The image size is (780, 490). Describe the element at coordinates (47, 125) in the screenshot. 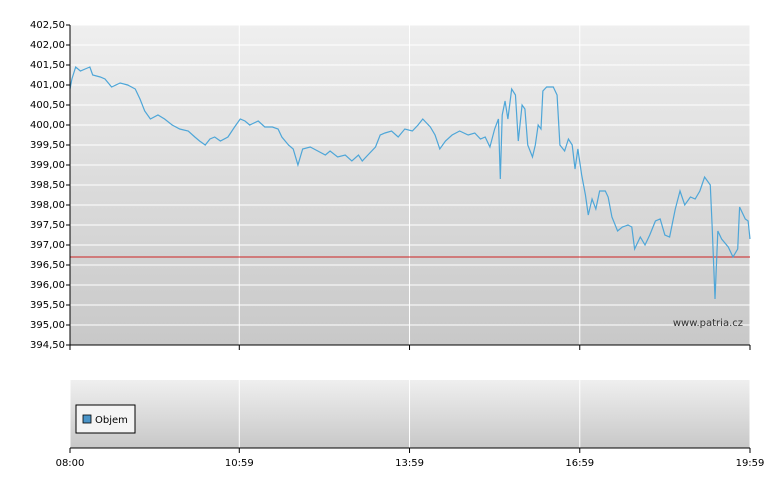

I see `y-tick-label: 400,00` at that location.